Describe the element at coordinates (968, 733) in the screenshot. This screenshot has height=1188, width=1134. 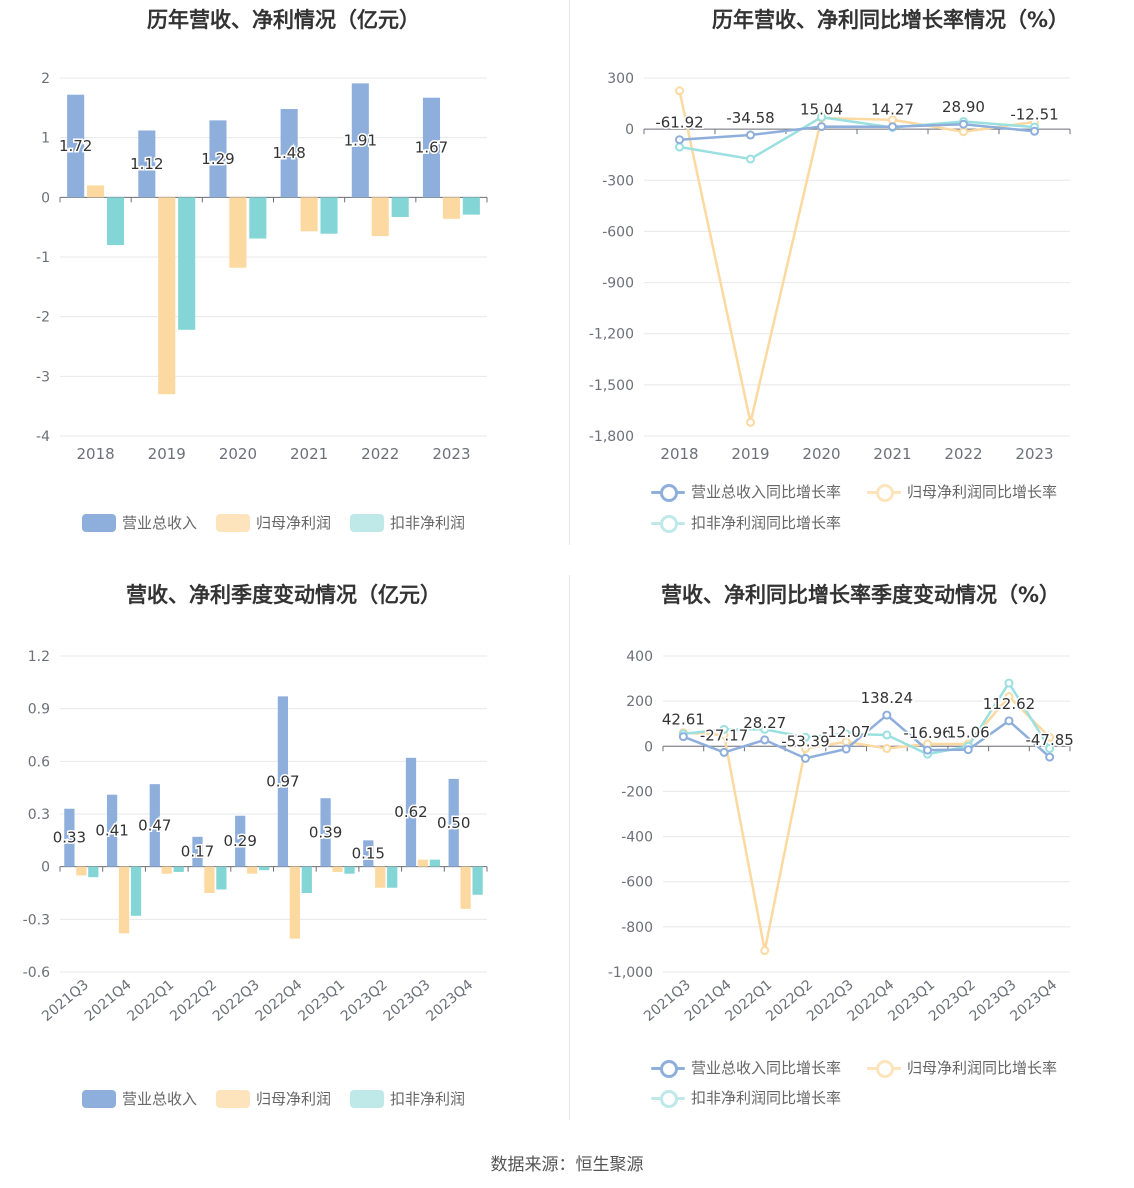
I see `data-label: 15.06` at that location.